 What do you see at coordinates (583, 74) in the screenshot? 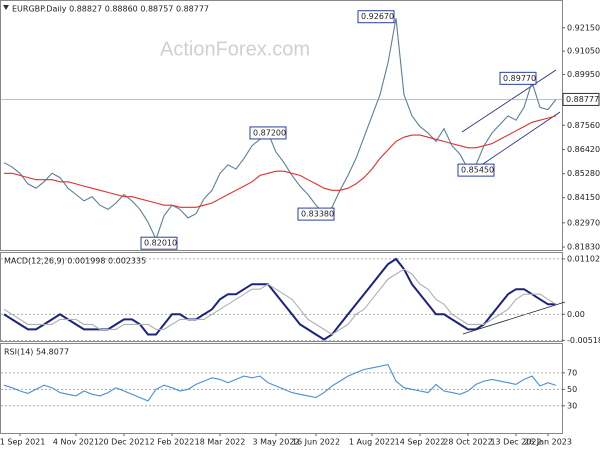
I see `y-tick-label: 0.89950` at bounding box center [583, 74].